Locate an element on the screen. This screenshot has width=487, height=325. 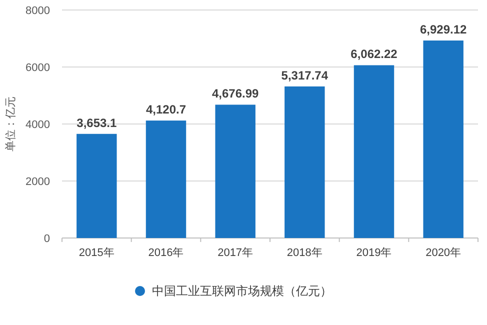
data-label: 5,317.74 is located at coordinates (304, 75).